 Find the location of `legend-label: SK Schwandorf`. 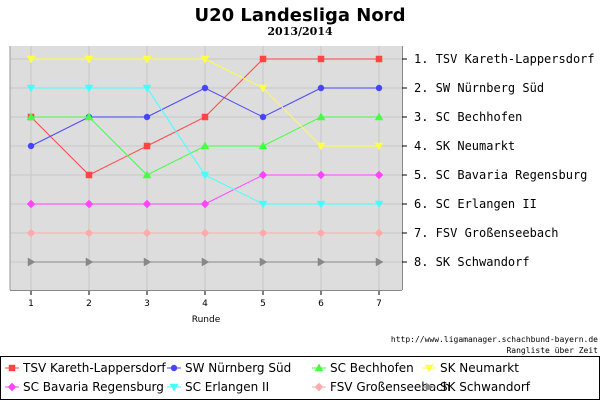

legend-label: SK Schwandorf is located at coordinates (485, 387).